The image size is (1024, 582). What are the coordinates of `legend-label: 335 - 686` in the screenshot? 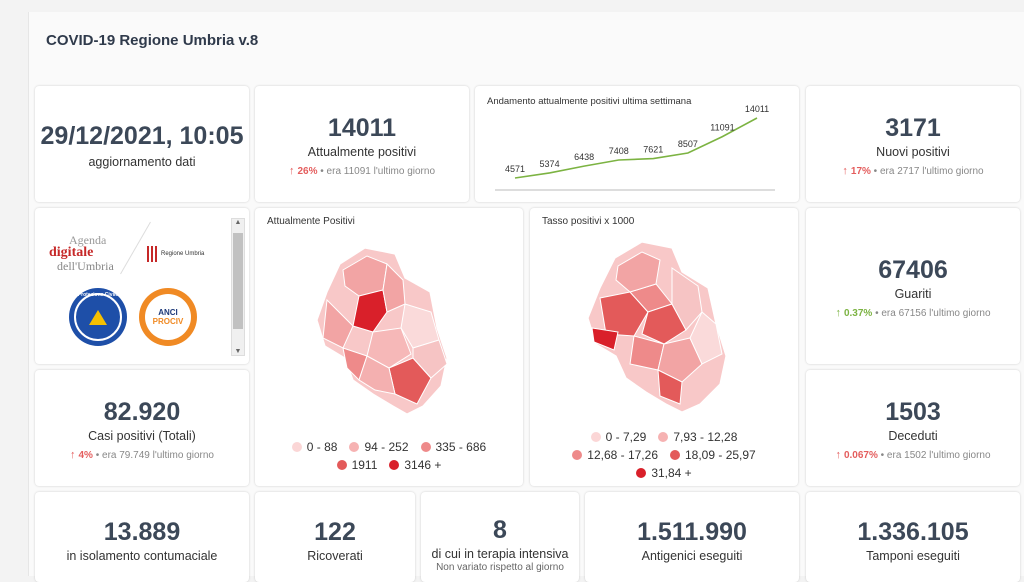 It's located at (461, 447).